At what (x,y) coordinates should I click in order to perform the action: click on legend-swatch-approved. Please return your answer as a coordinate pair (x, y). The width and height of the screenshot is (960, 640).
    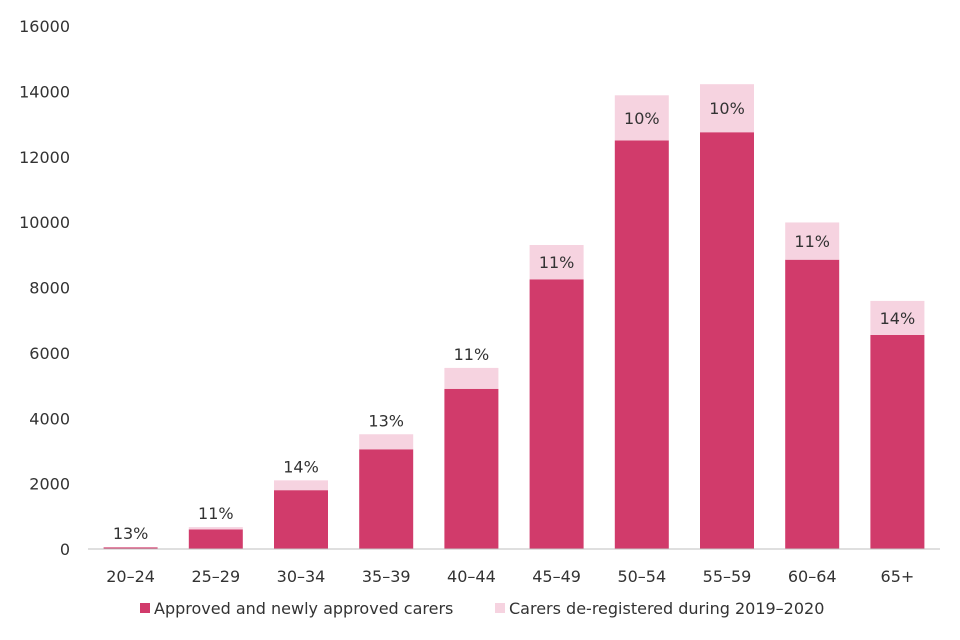
    Looking at the image, I should click on (145, 608).